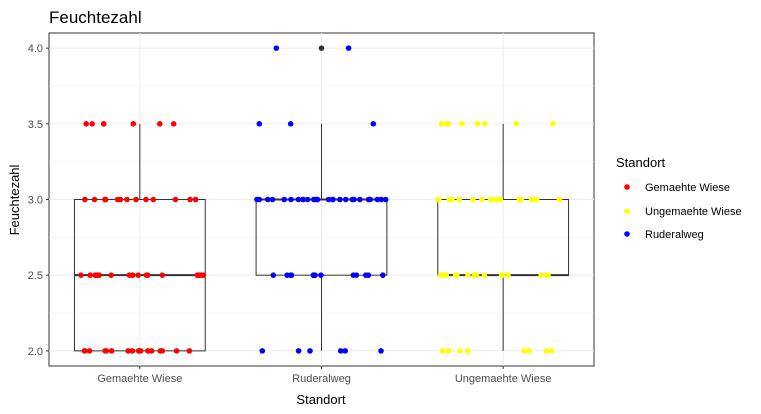 The image size is (761, 414). What do you see at coordinates (627, 234) in the screenshot?
I see `legend-key-ruderalweg` at bounding box center [627, 234].